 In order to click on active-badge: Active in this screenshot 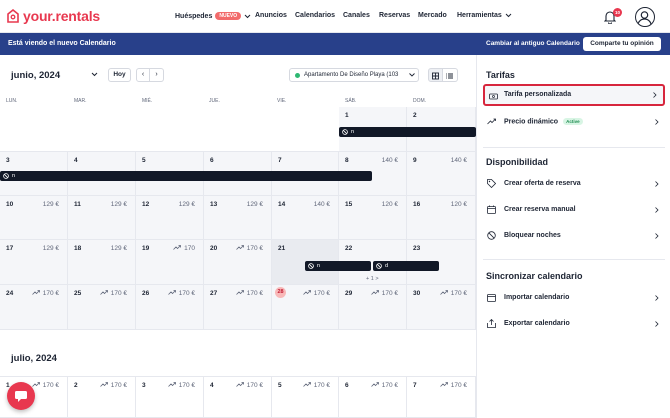, I will do `click(573, 121)`.